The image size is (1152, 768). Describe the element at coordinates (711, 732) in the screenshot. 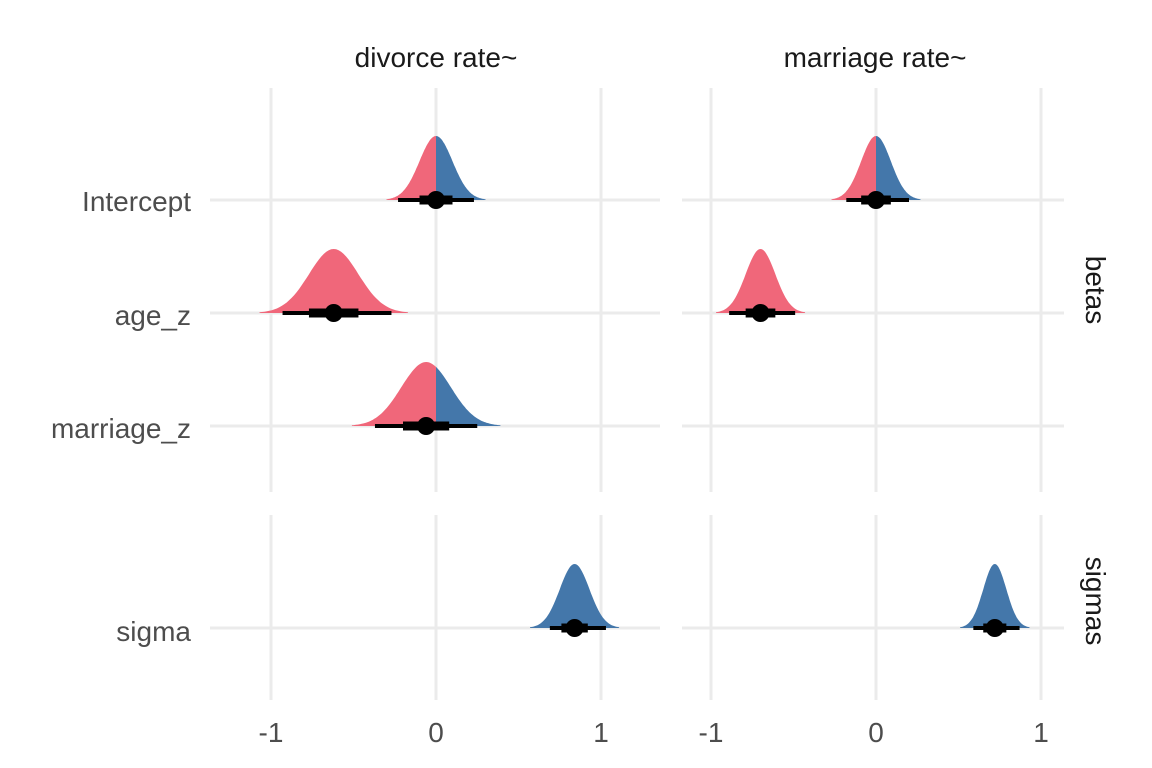

I see `x-tick-label-right-minus1: -1` at that location.